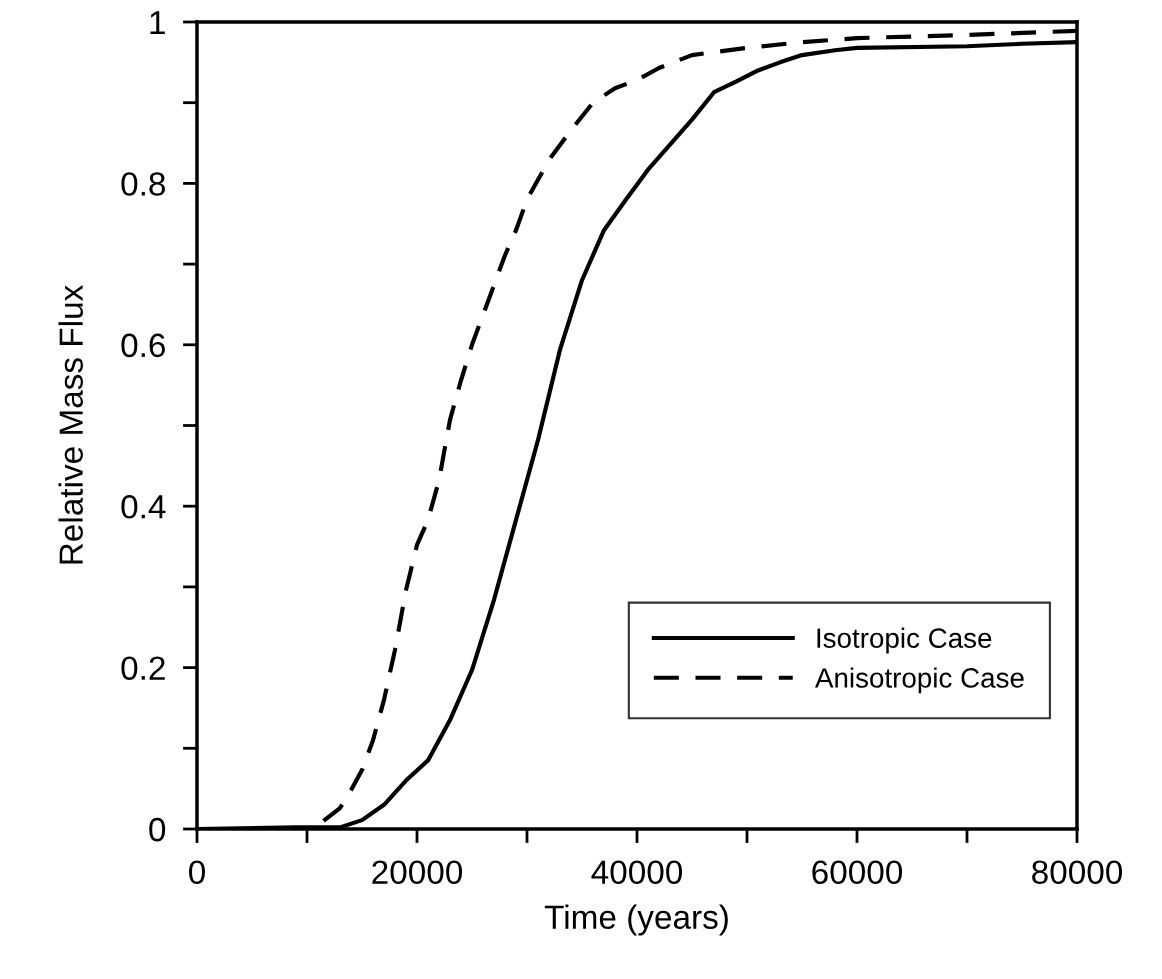 The height and width of the screenshot is (979, 1162). I want to click on y-tick-label: 0.6, so click(143, 345).